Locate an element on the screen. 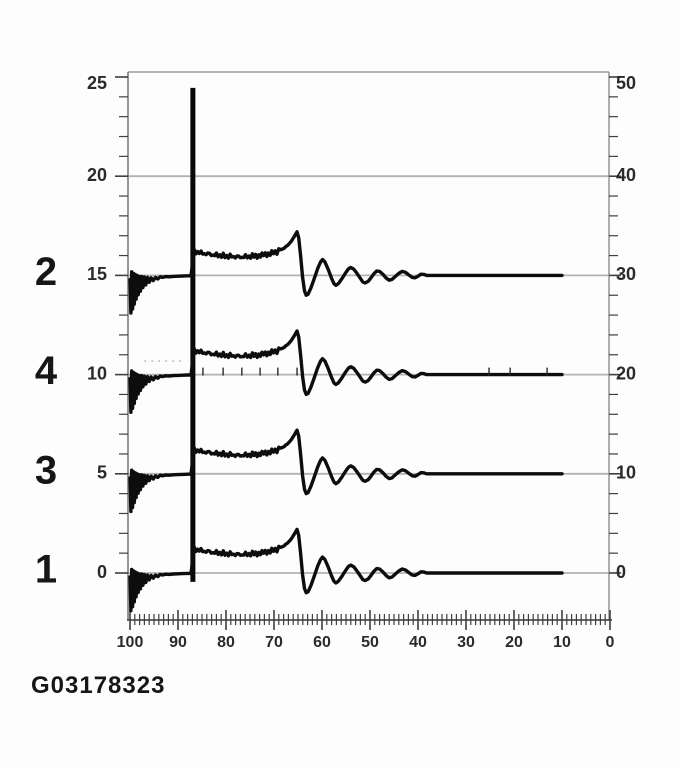 The image size is (680, 769). y-left-tick-label: 20 is located at coordinates (97, 175).